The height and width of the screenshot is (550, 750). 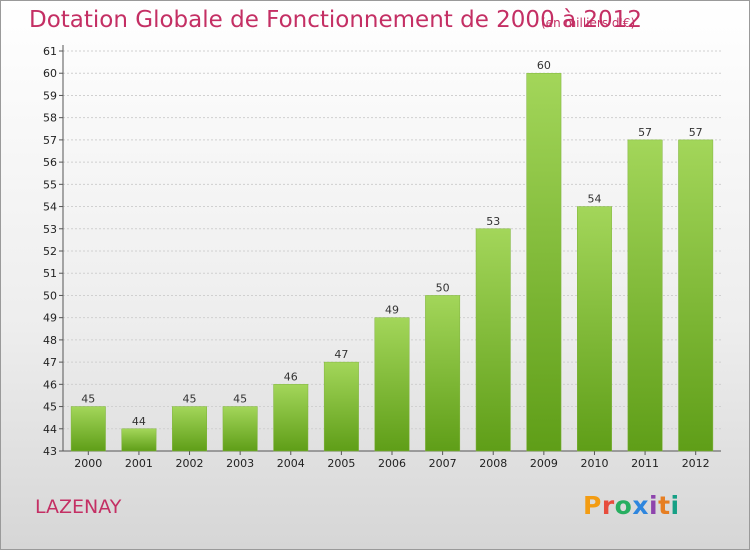 What do you see at coordinates (493, 340) in the screenshot?
I see `bar-2008` at bounding box center [493, 340].